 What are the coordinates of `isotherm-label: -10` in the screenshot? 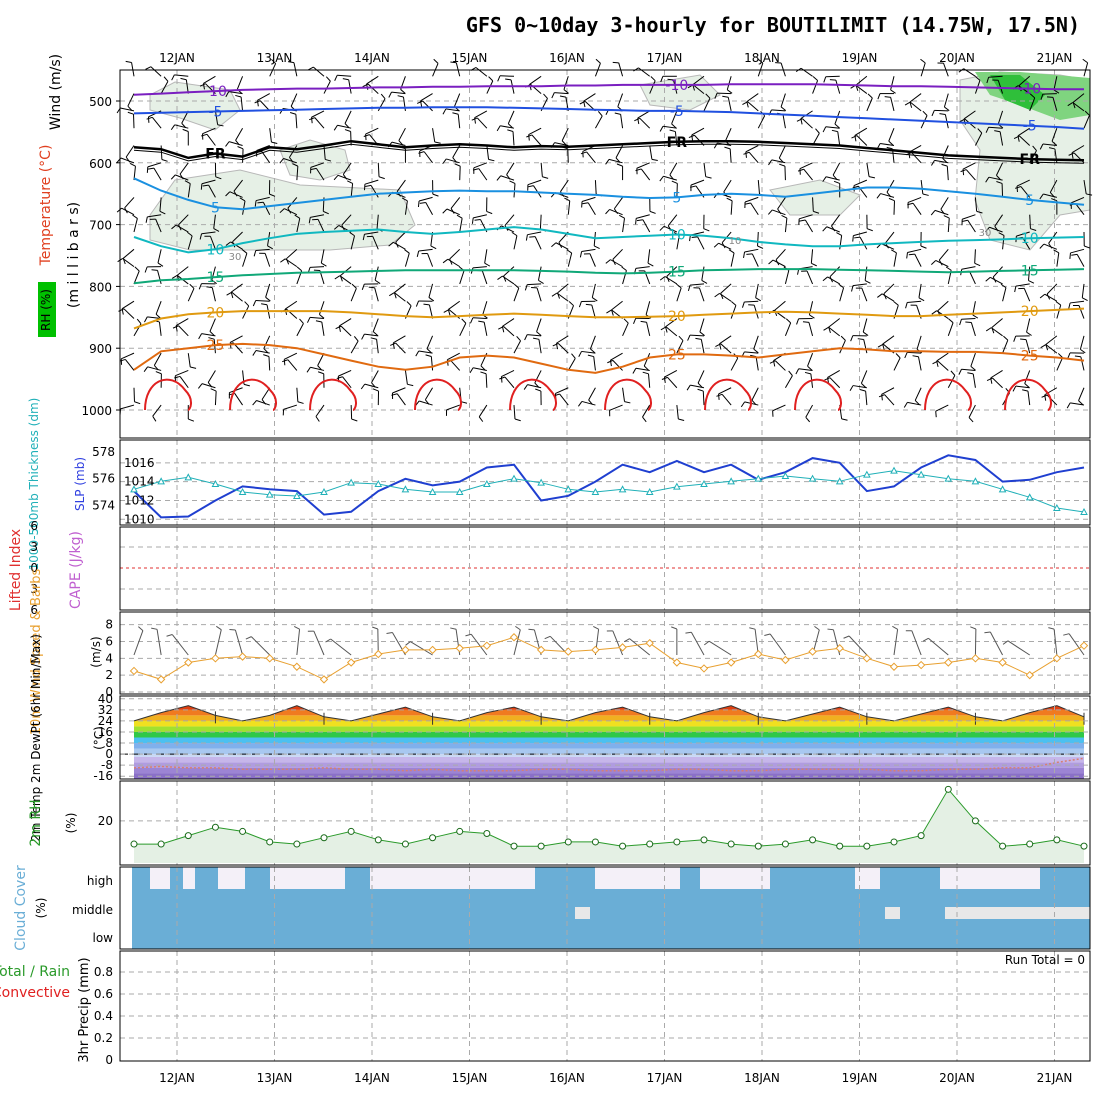 It's located at (215, 92).